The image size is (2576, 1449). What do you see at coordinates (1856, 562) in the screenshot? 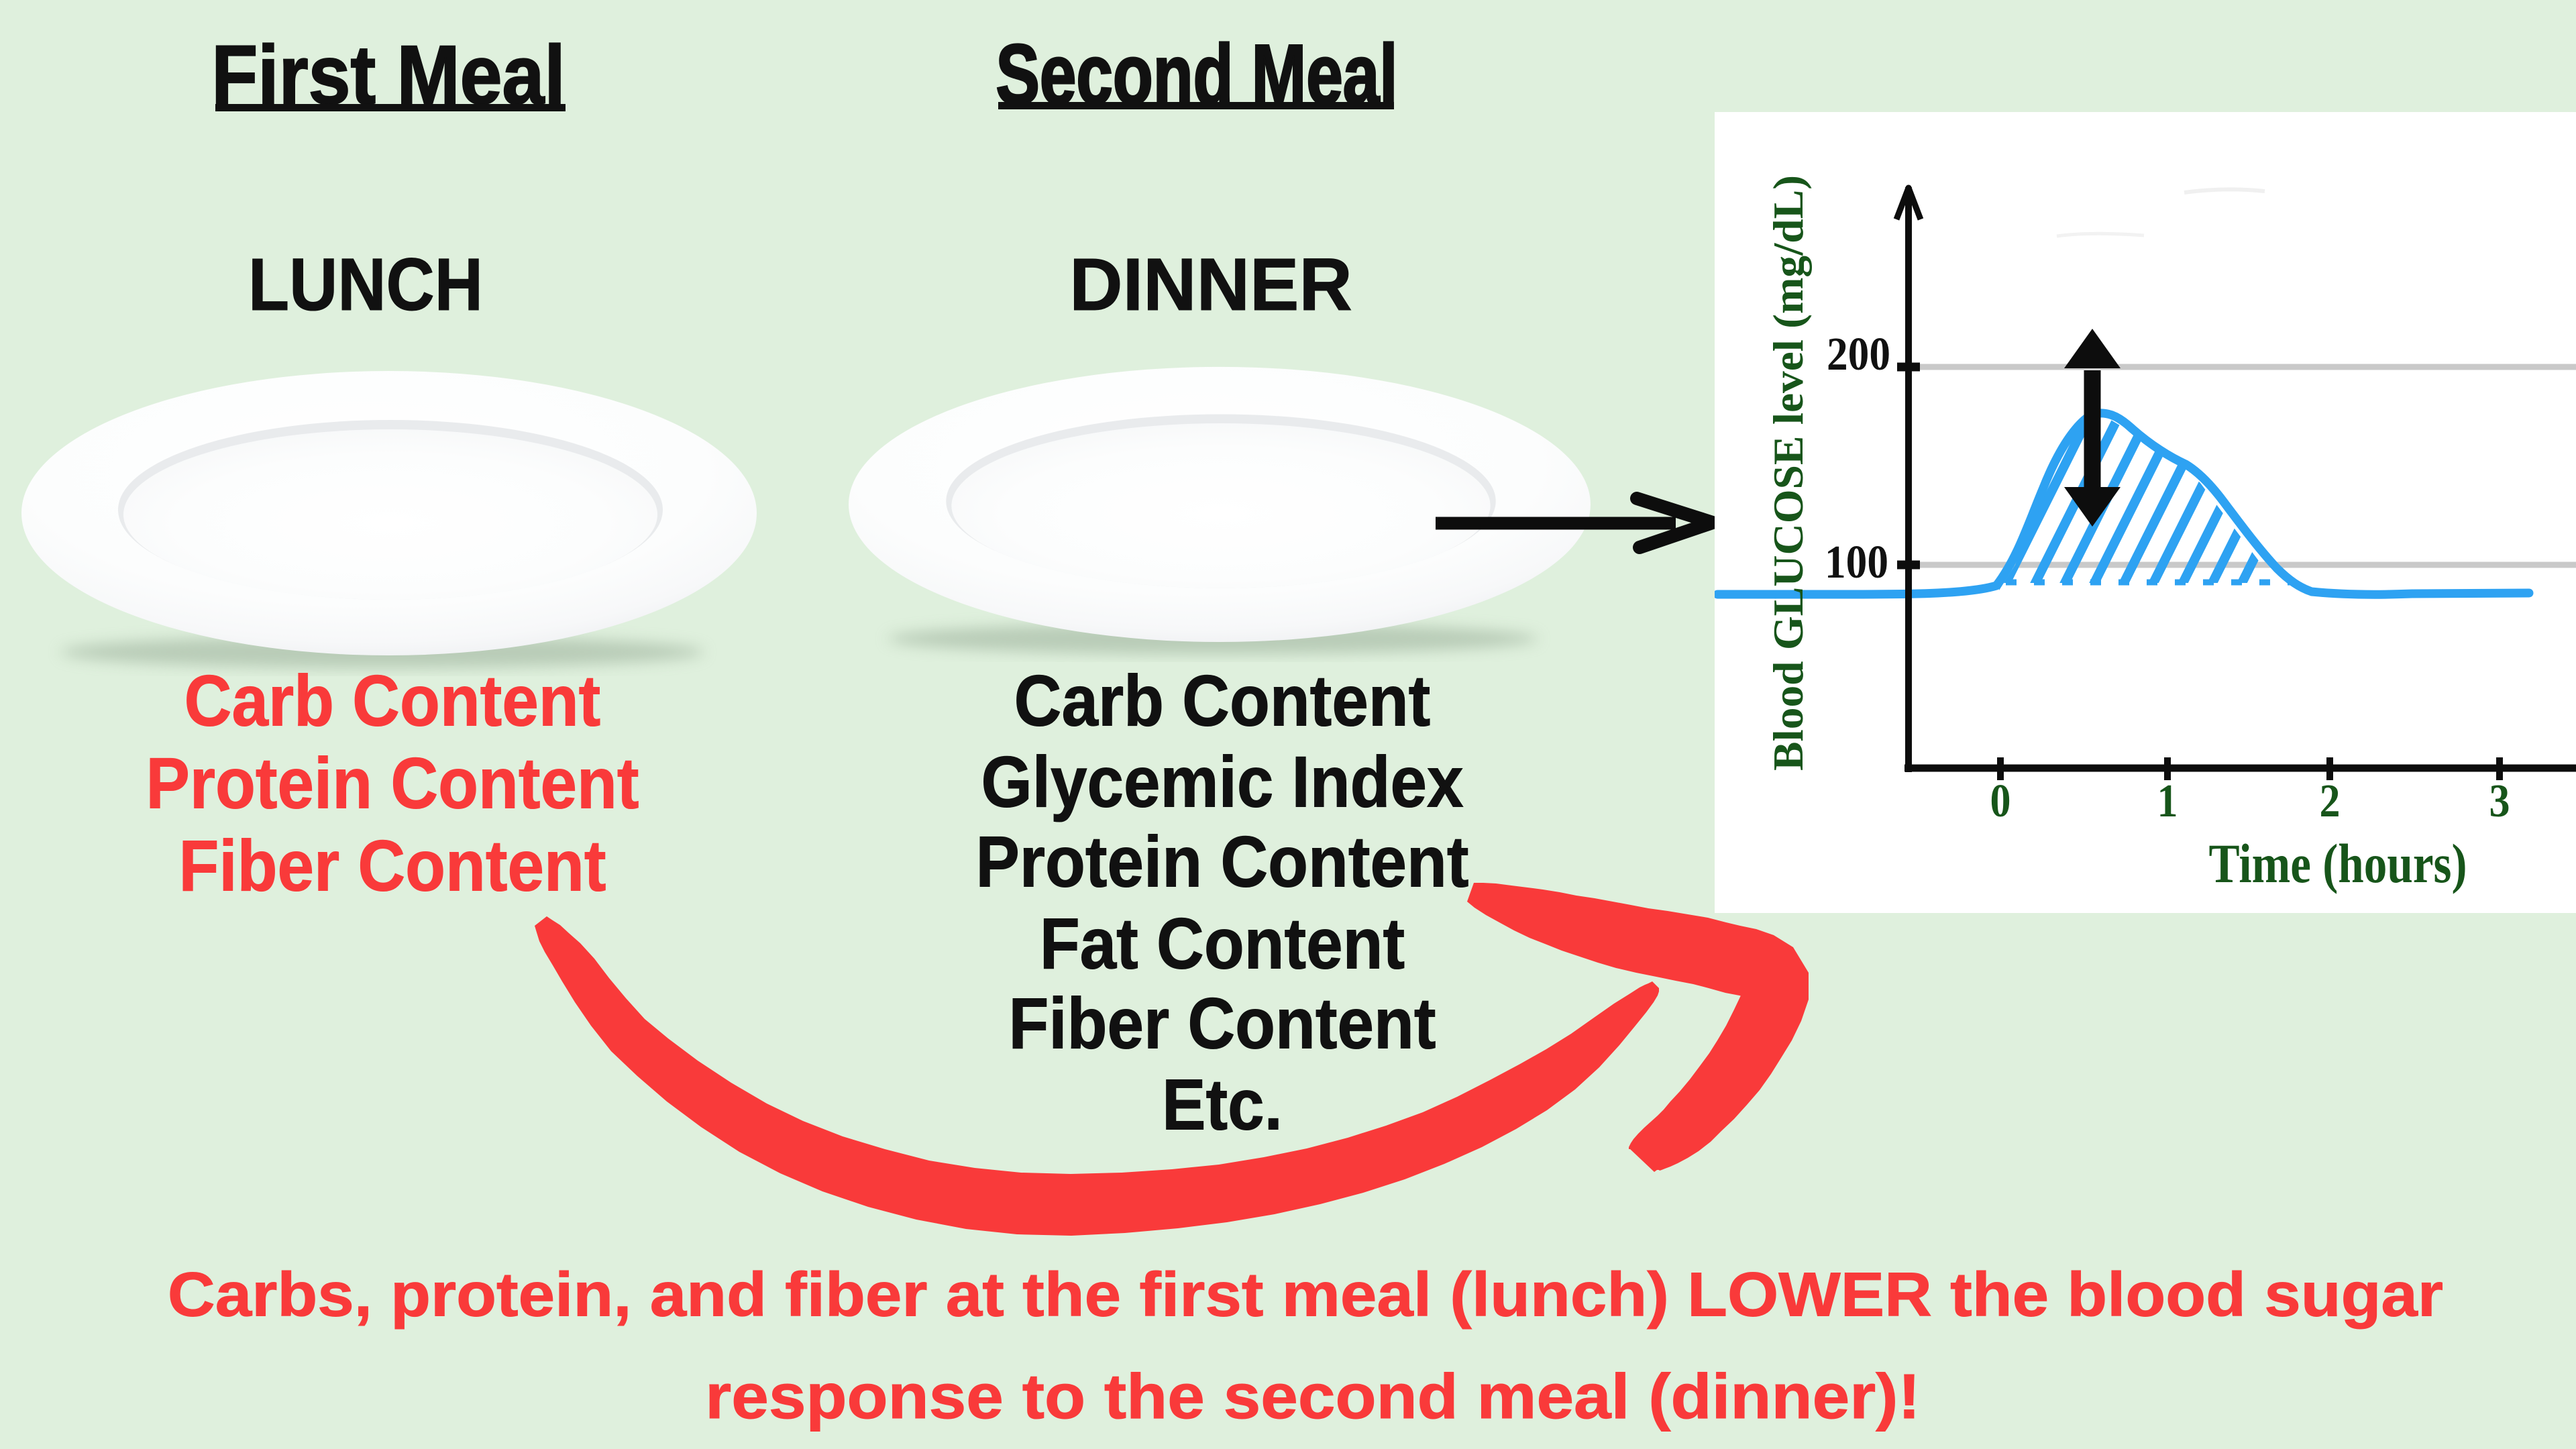
I see `svg-text: 100` at bounding box center [1856, 562].